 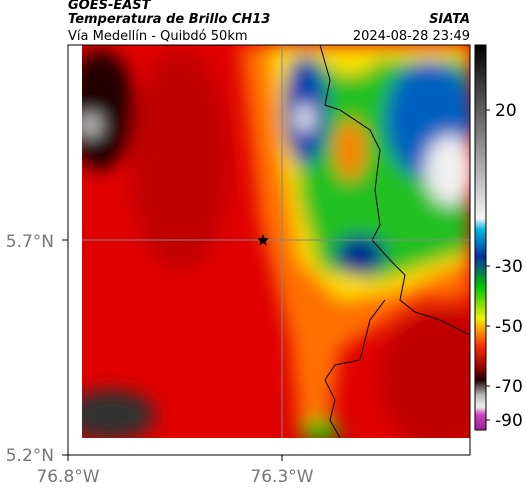 What do you see at coordinates (509, 327) in the screenshot?
I see `colorbar-label: -50` at bounding box center [509, 327].